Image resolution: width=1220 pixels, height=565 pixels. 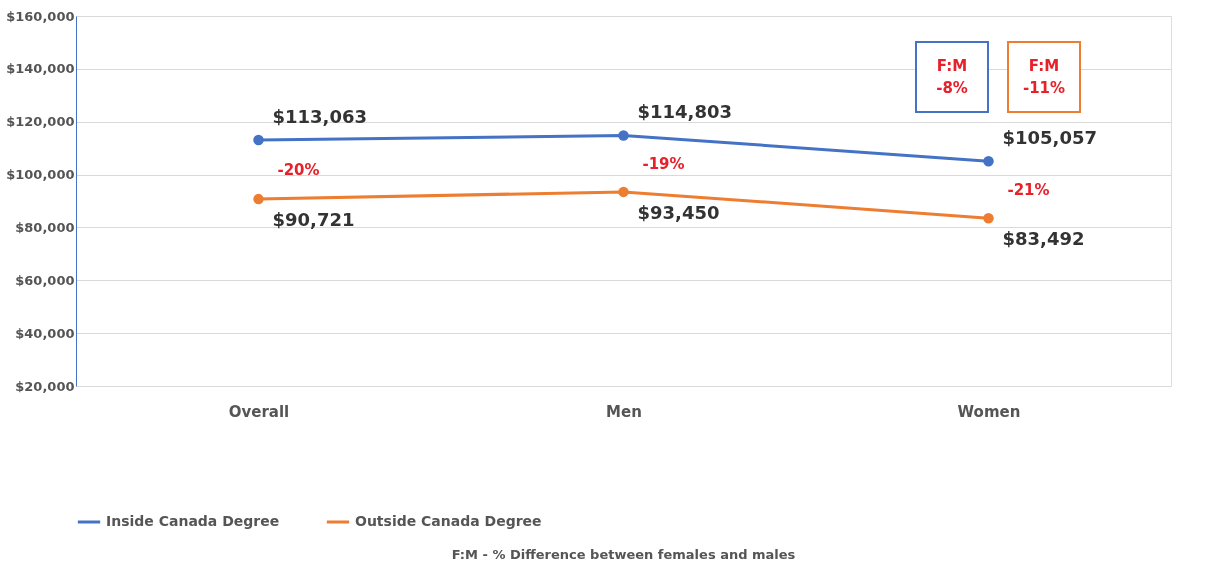 I want to click on data-label: $83,492, so click(x=1043, y=239).